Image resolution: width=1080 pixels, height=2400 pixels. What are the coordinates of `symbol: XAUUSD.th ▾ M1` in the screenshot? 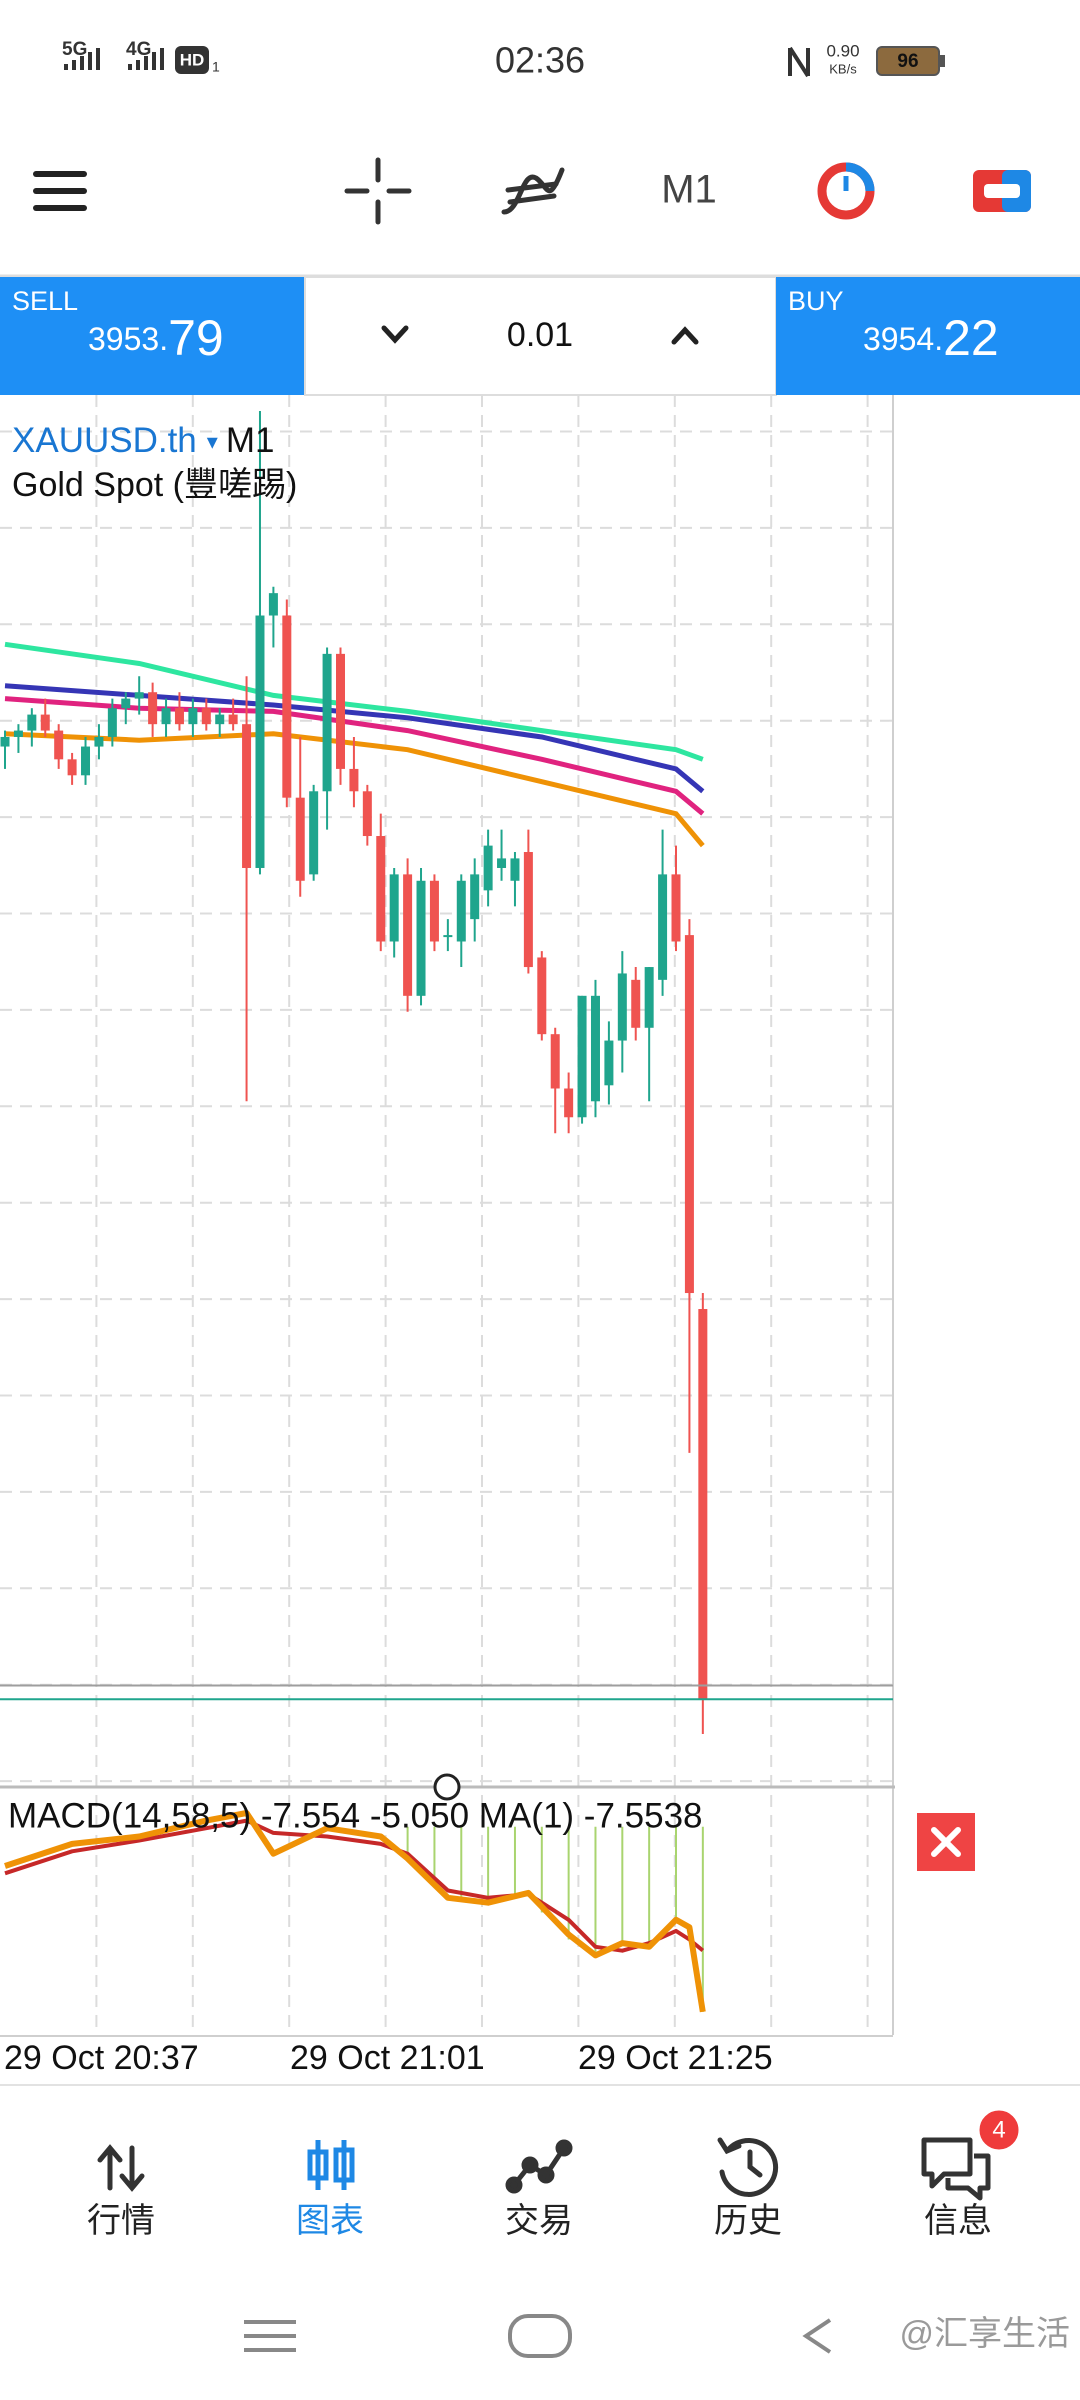 It's located at (143, 440).